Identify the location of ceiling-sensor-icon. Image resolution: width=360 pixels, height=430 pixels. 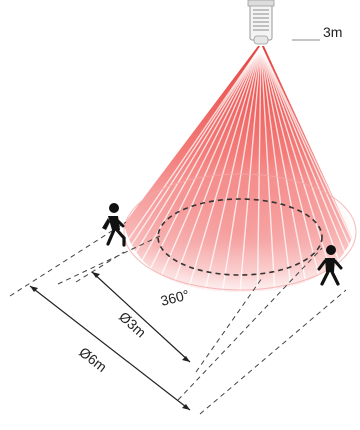
(261, 22).